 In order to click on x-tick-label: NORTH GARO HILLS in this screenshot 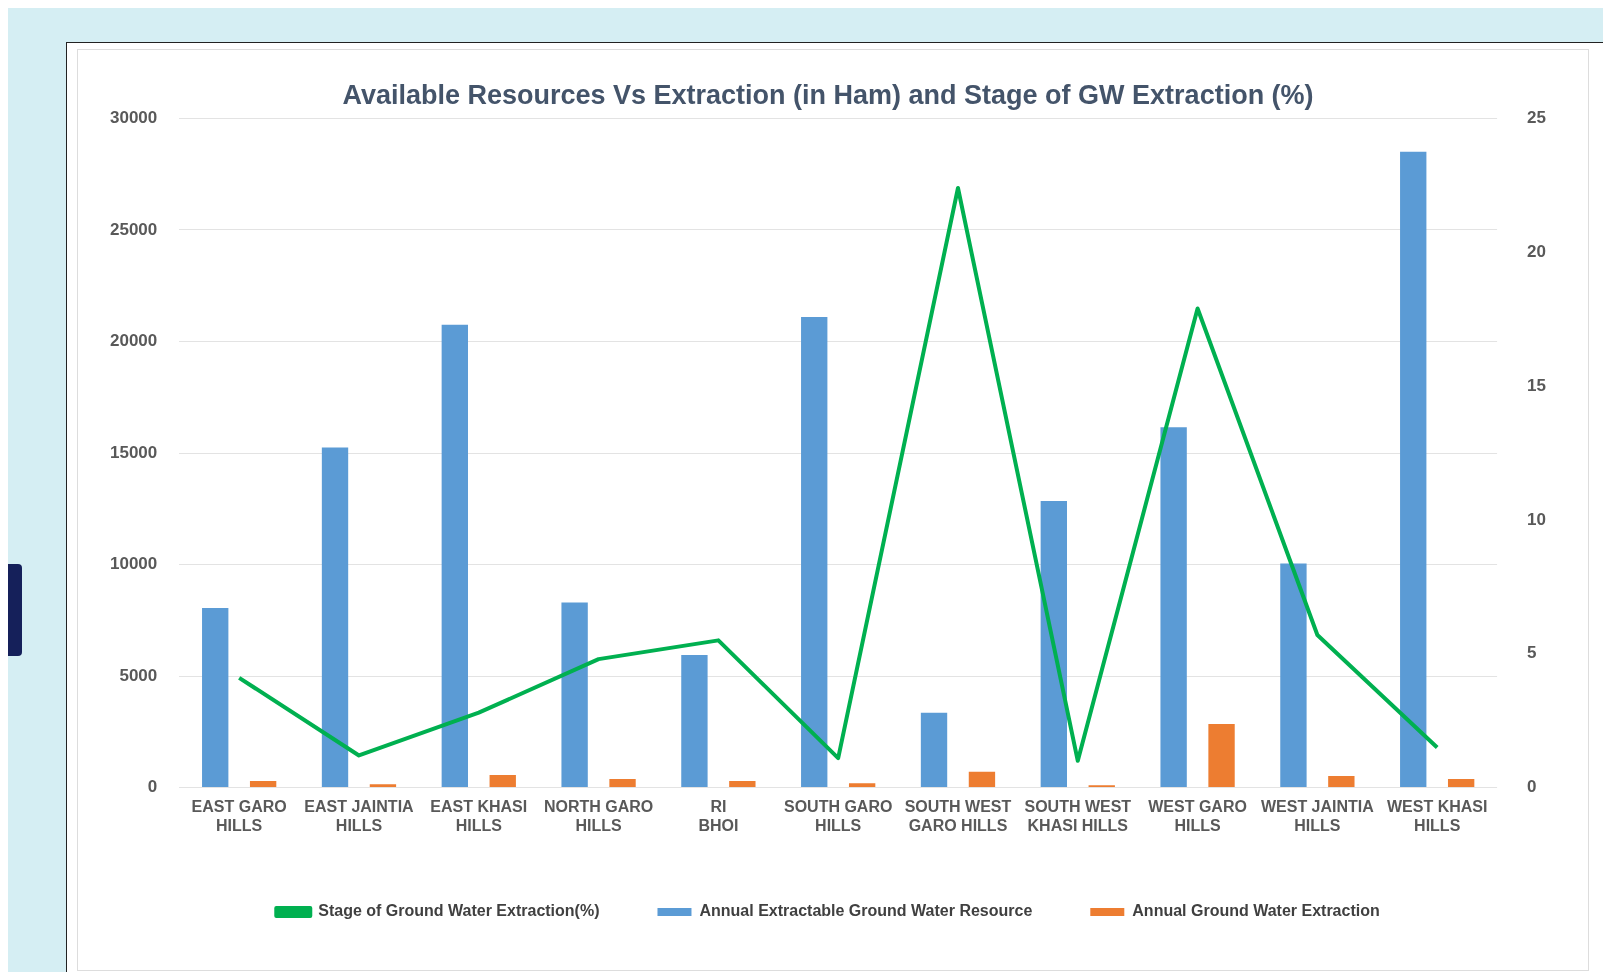, I will do `click(598, 815)`.